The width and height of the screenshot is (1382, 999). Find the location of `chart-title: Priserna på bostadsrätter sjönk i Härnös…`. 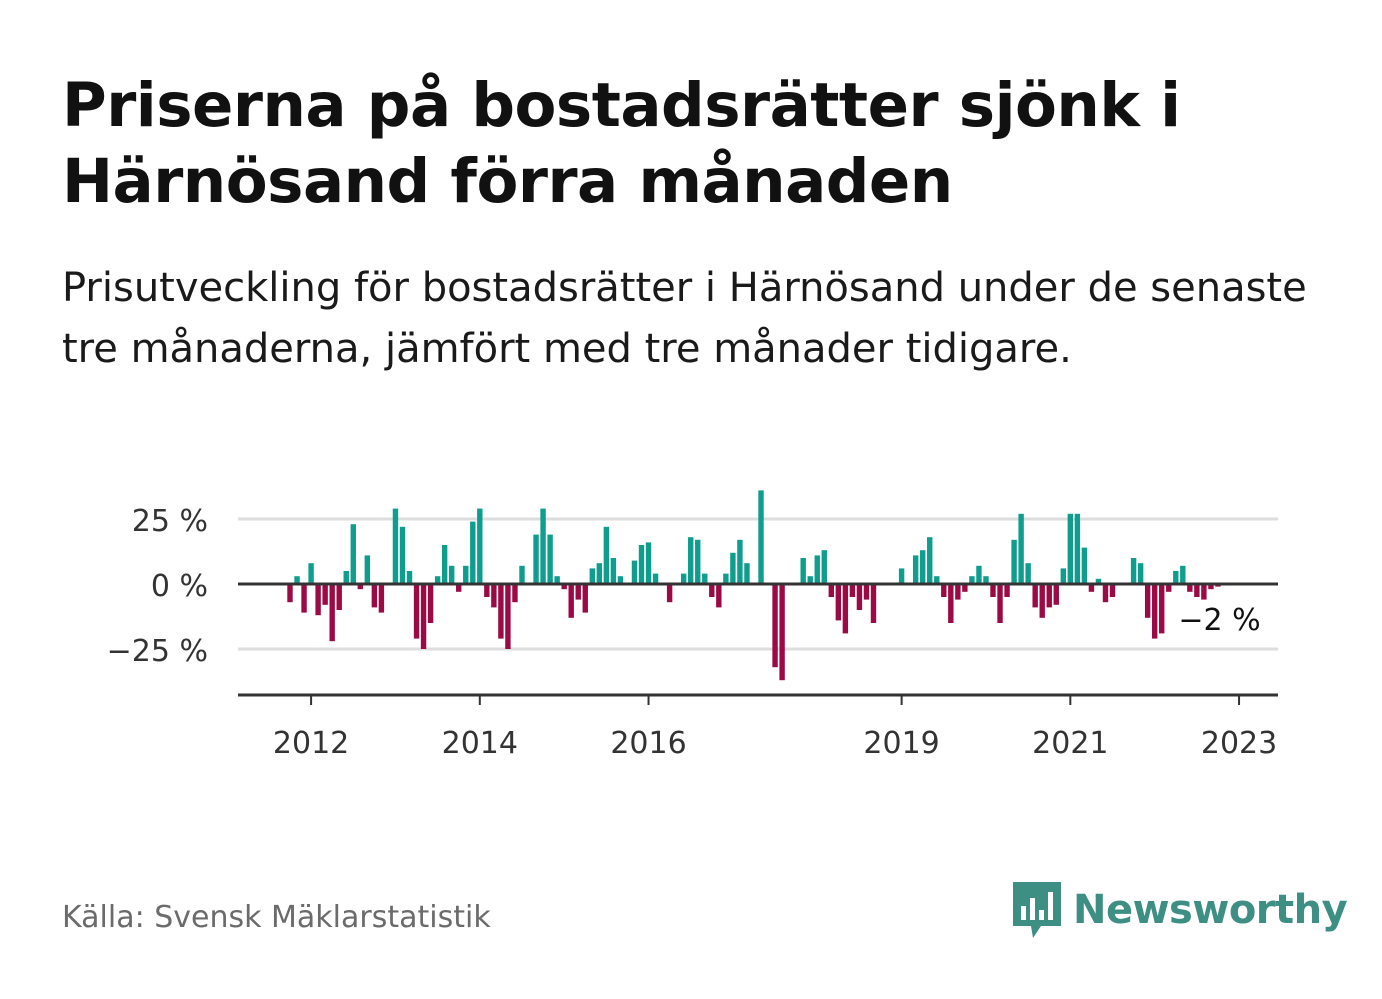

chart-title: Priserna på bostadsrätter sjönk i Härnös… is located at coordinates (621, 143).